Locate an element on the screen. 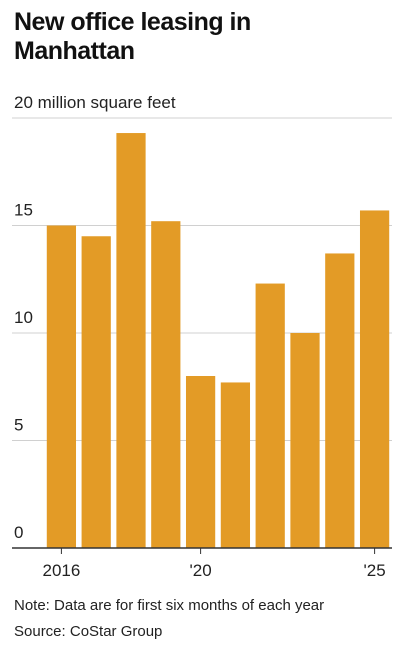  y-tick-label: 15 is located at coordinates (23, 210).